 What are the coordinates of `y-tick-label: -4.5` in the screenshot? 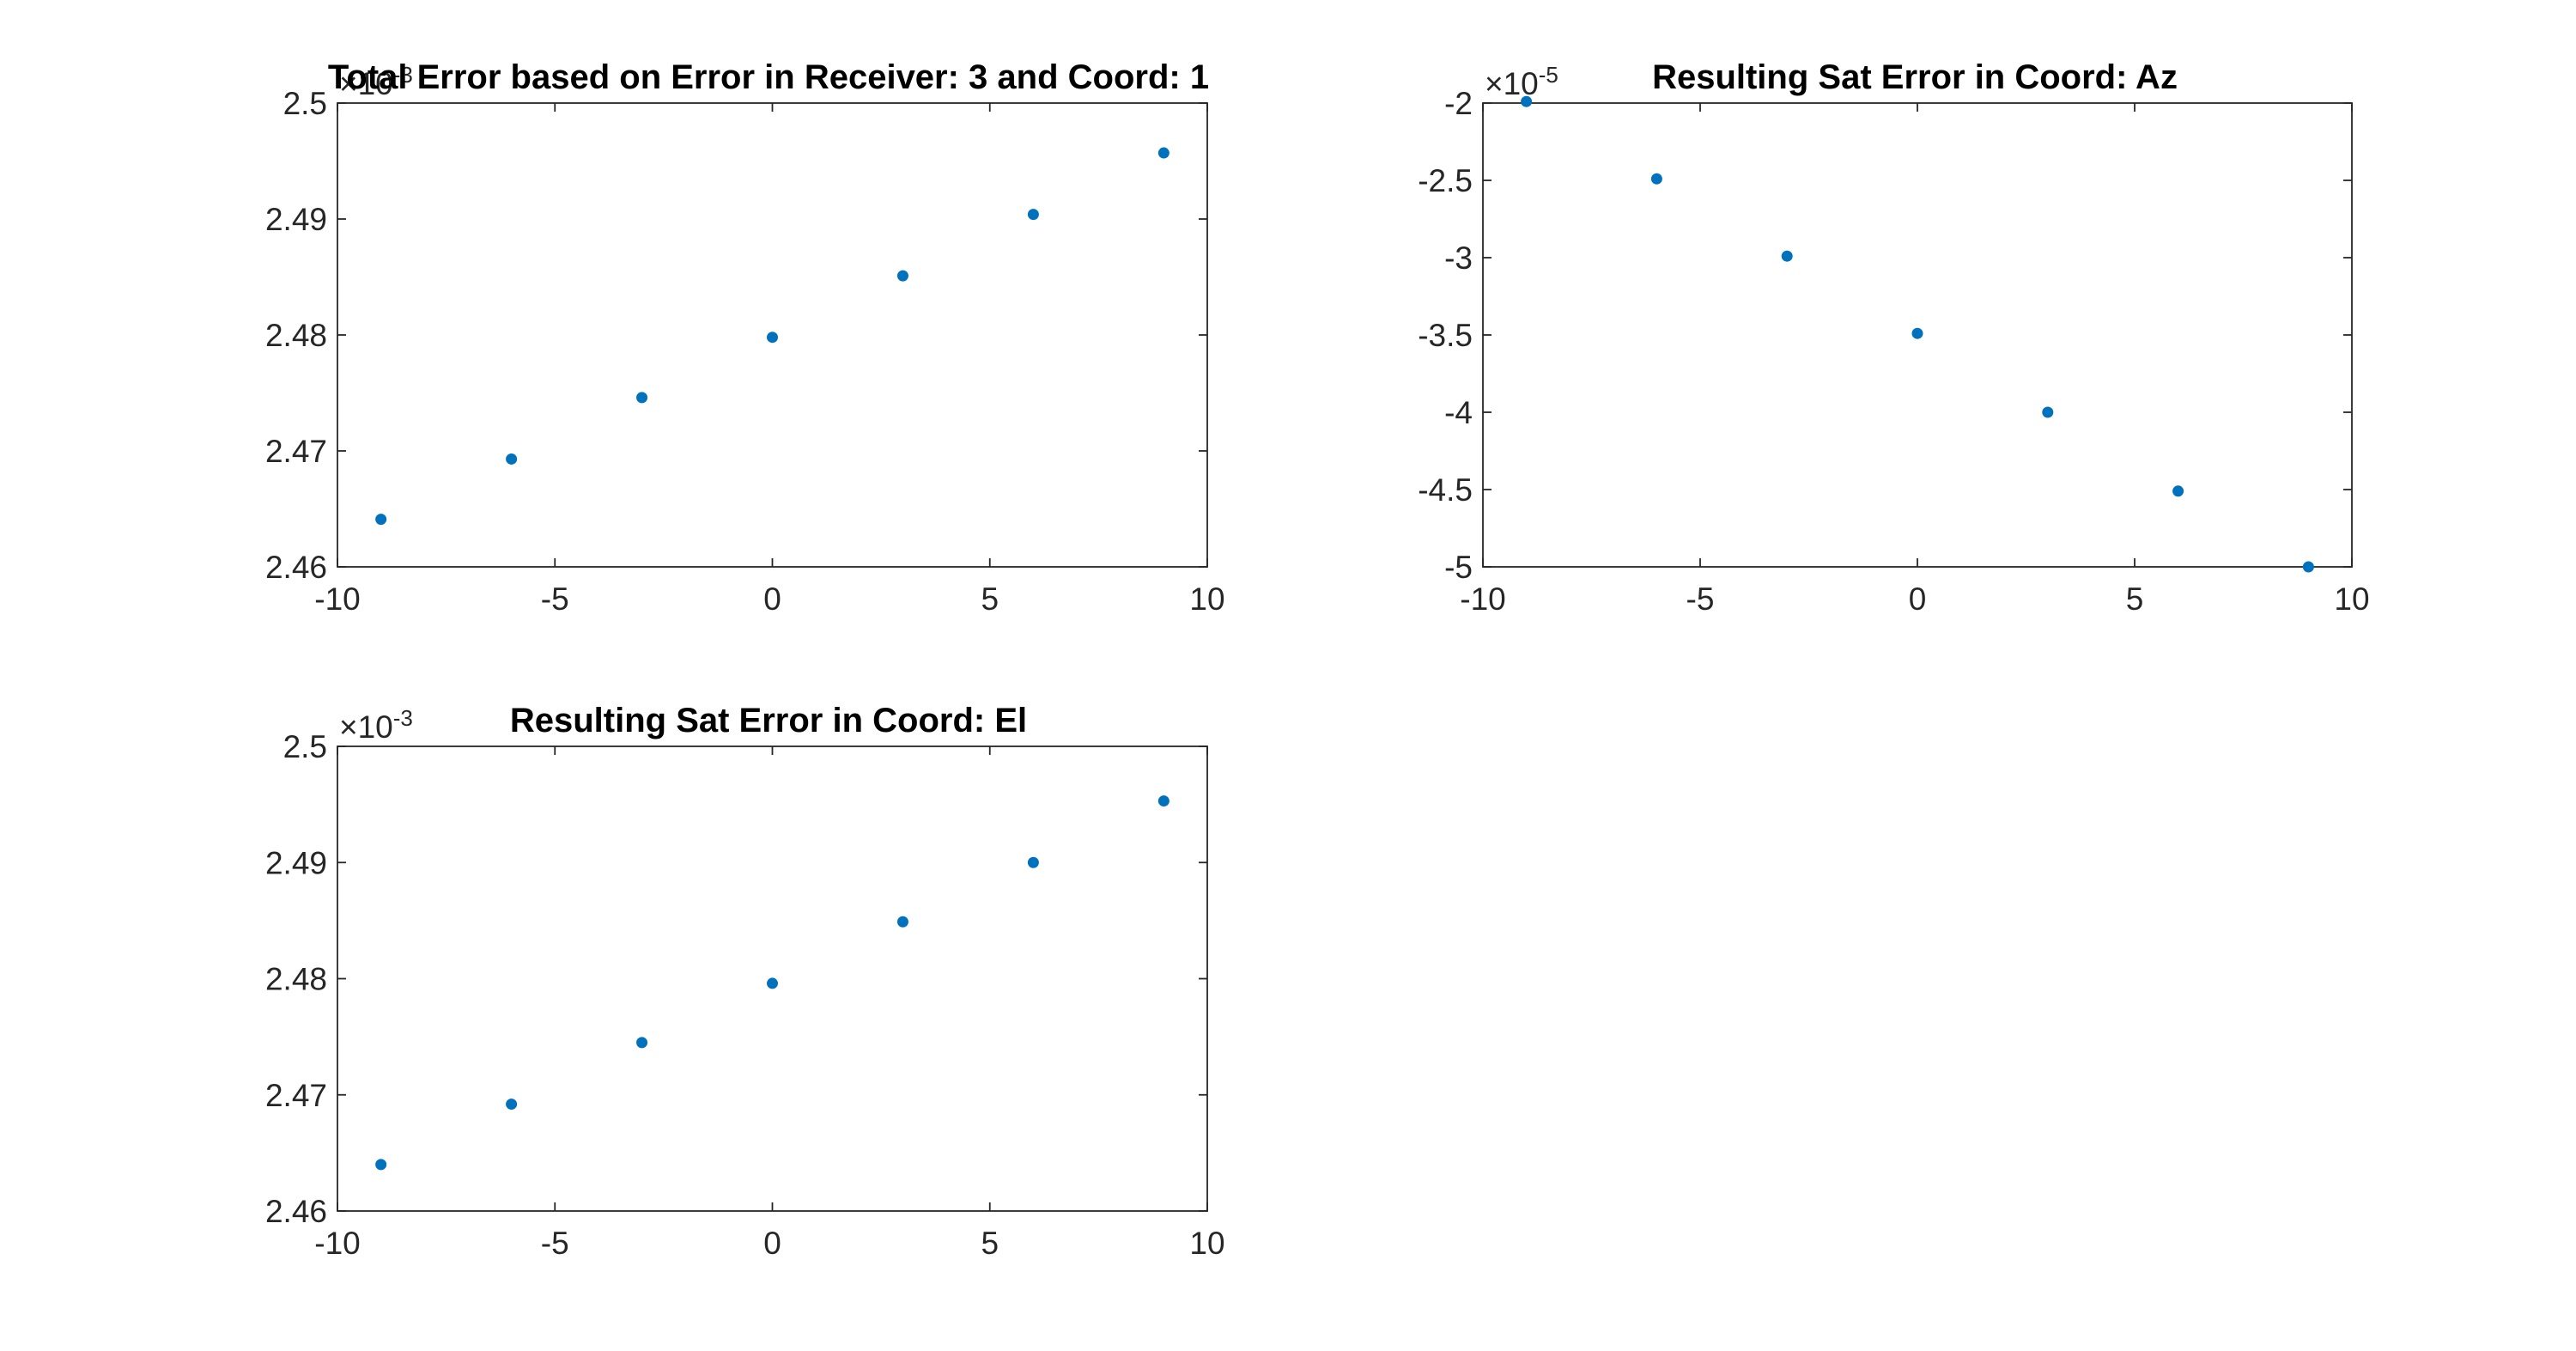 It's located at (1445, 490).